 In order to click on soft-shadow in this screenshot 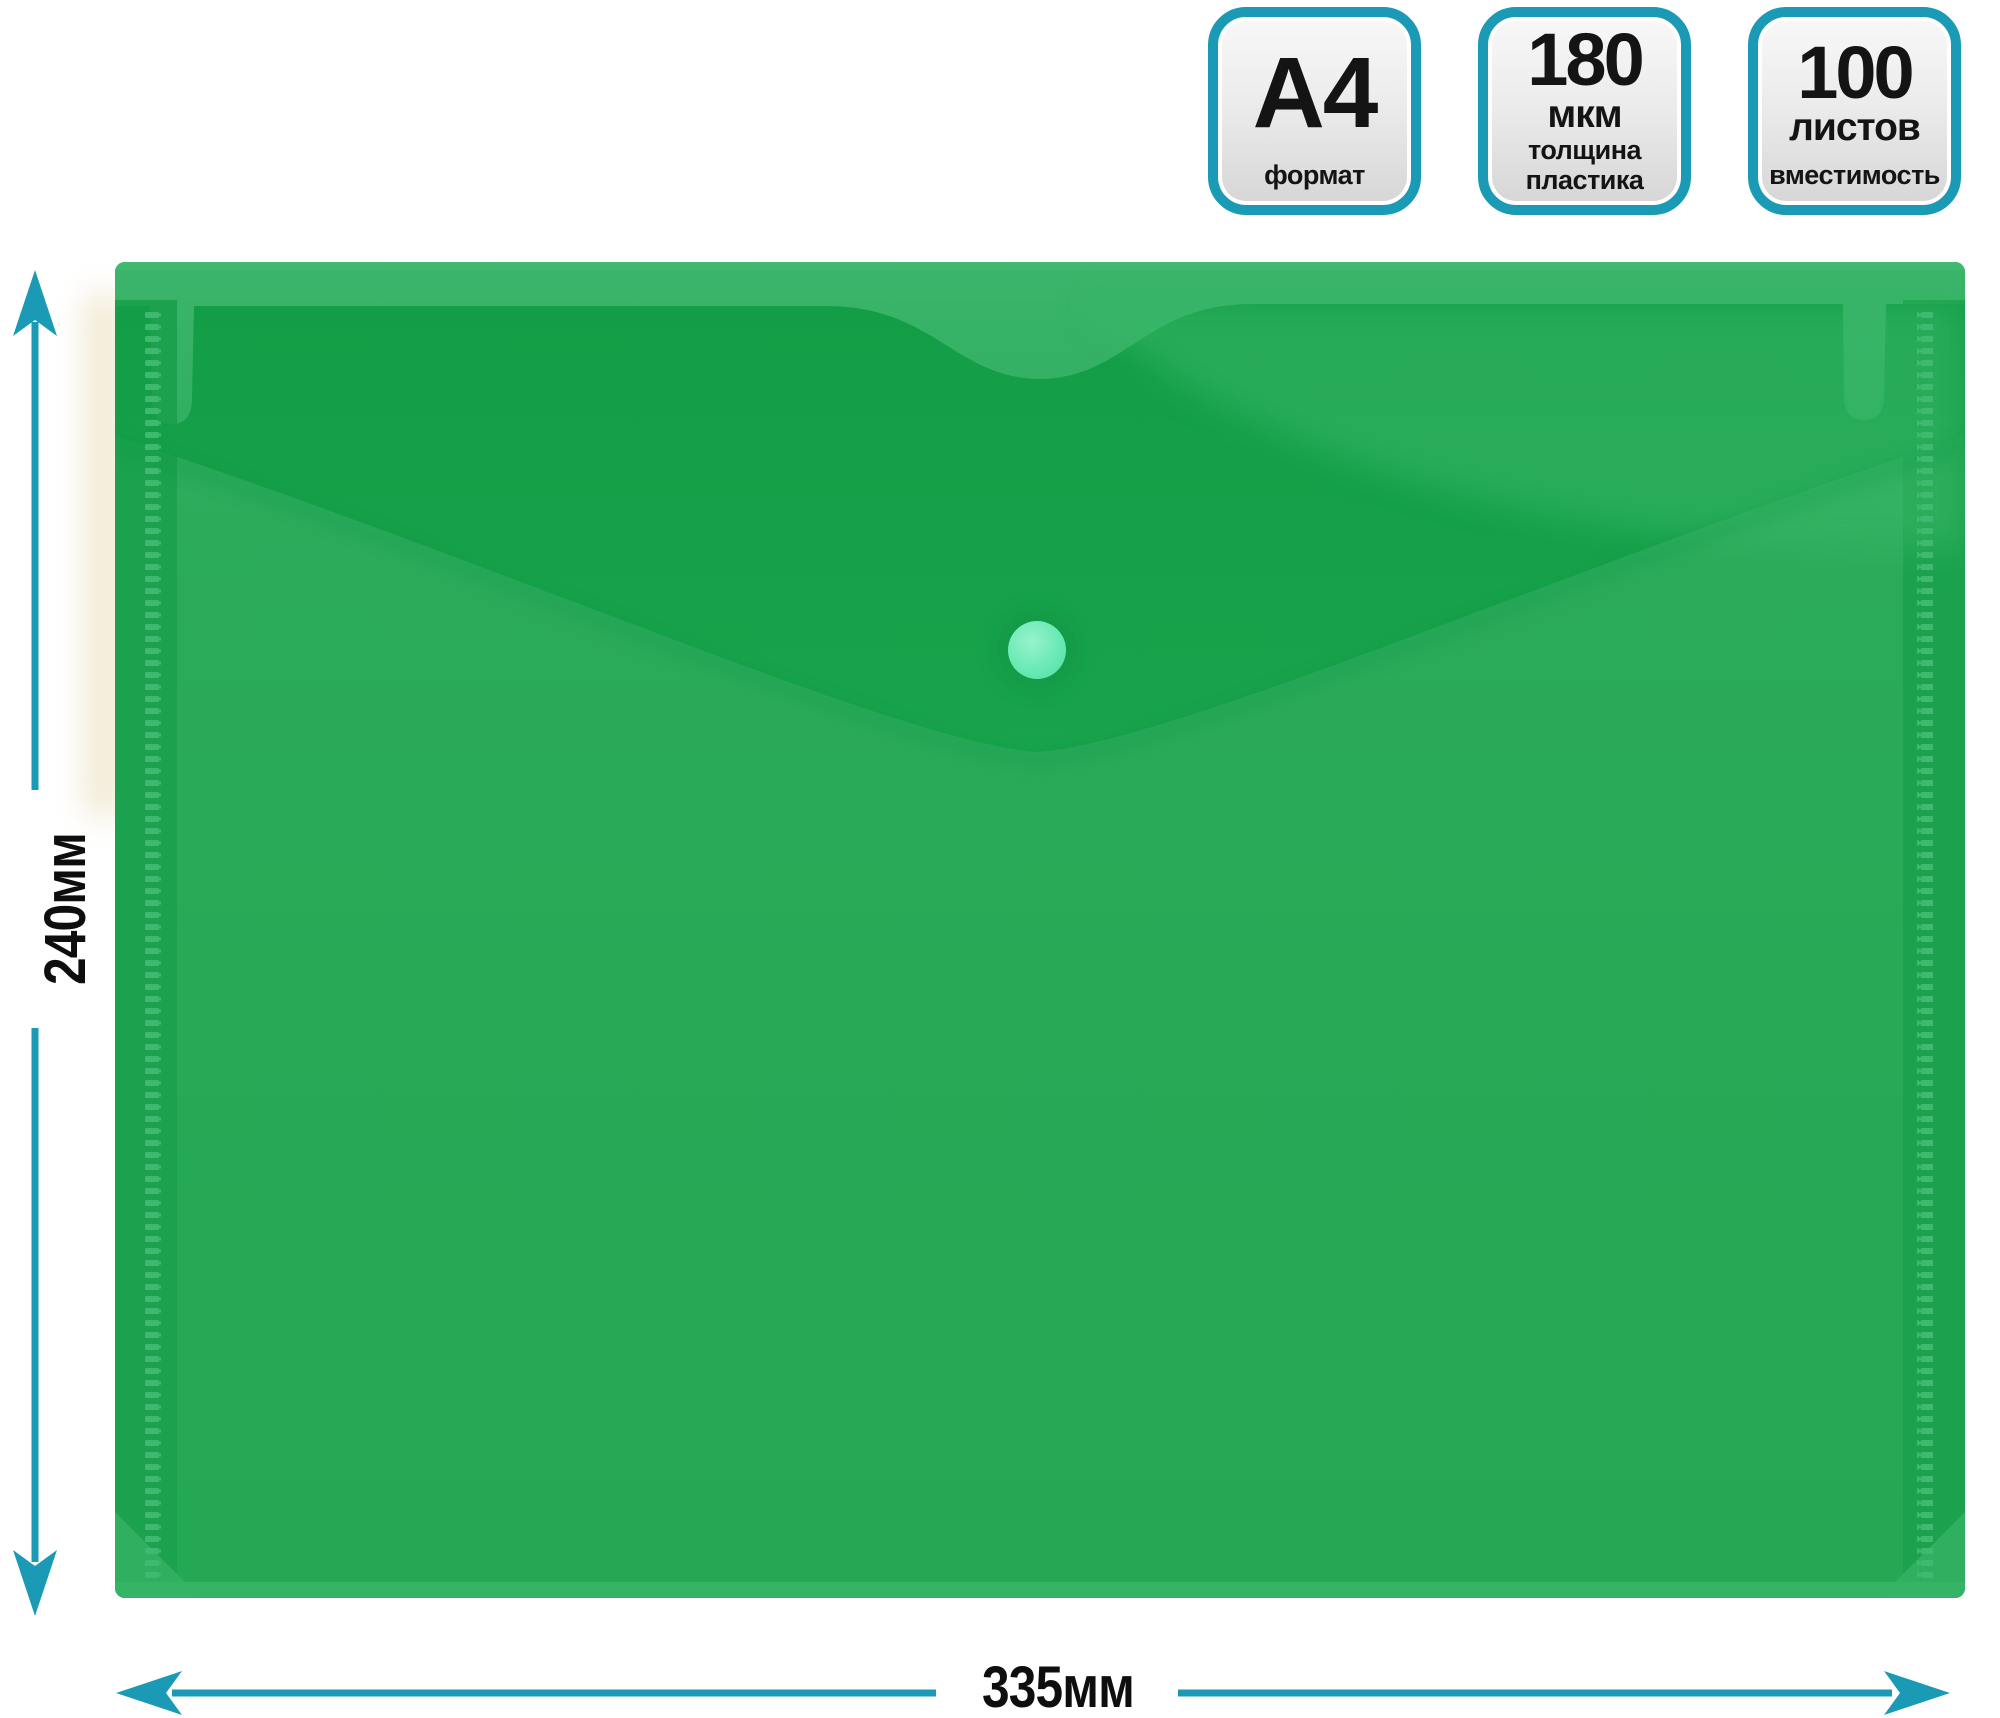, I will do `click(104, 555)`.